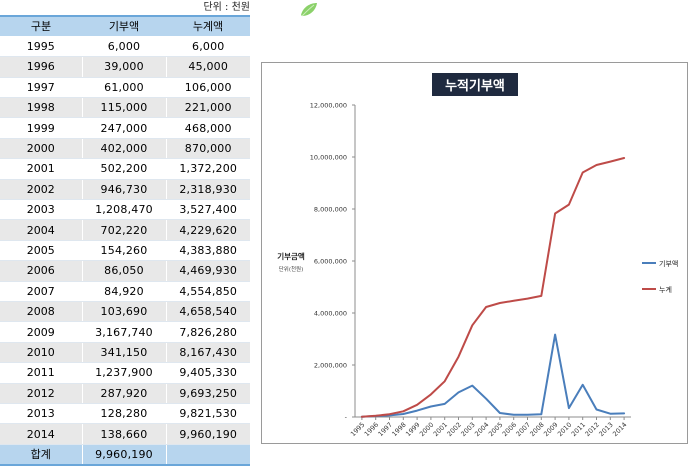 This screenshot has width=691, height=466. Describe the element at coordinates (41, 108) in the screenshot. I see `cell-year: 1998` at that location.